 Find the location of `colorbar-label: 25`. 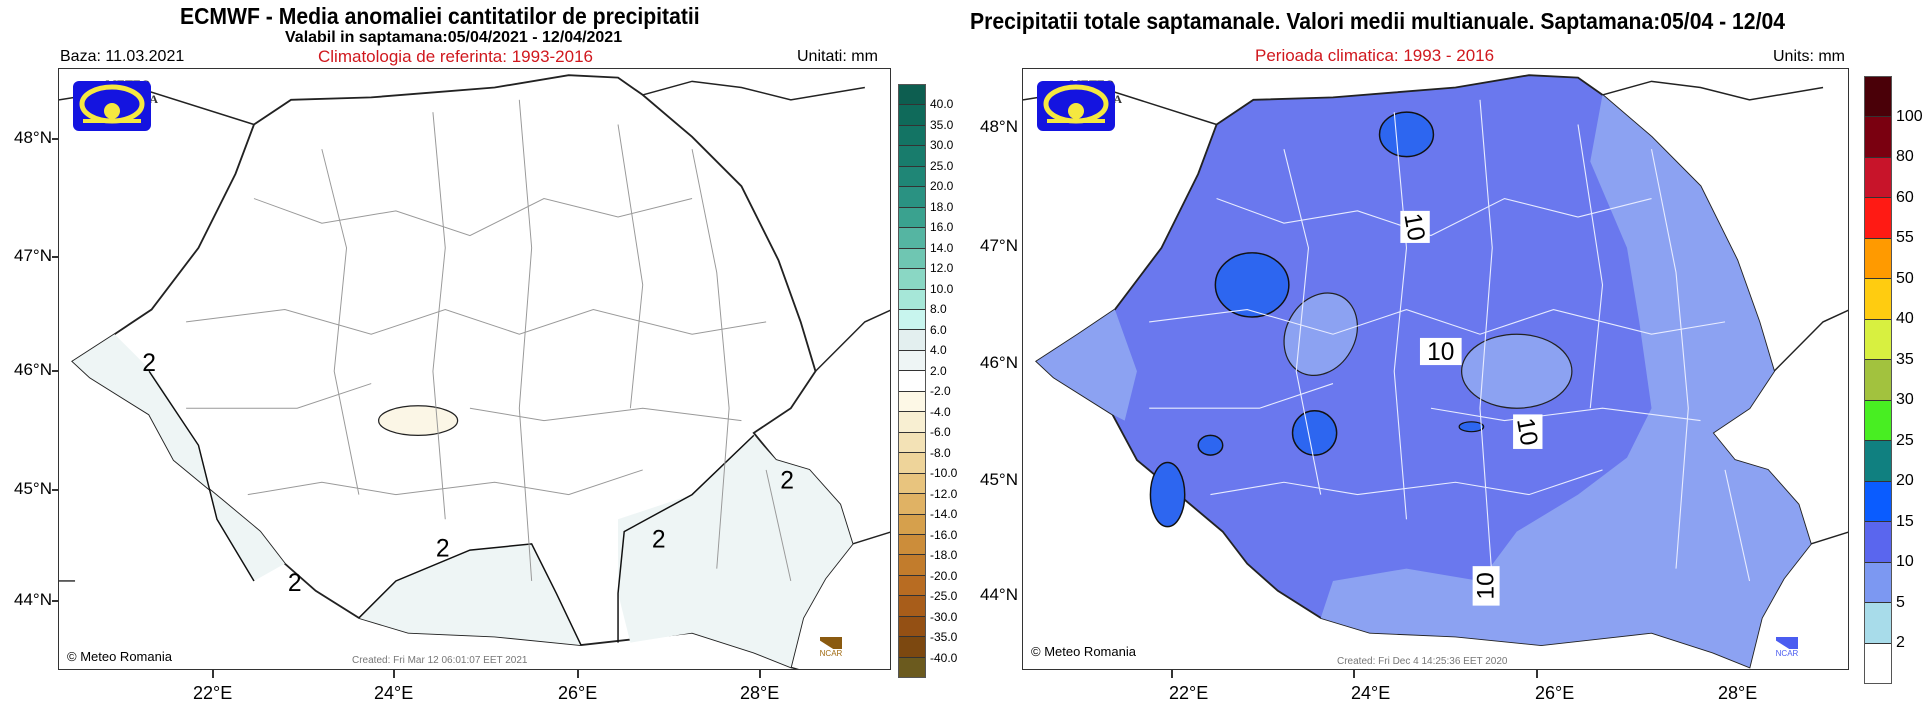

colorbar-label: 25 is located at coordinates (1905, 440).